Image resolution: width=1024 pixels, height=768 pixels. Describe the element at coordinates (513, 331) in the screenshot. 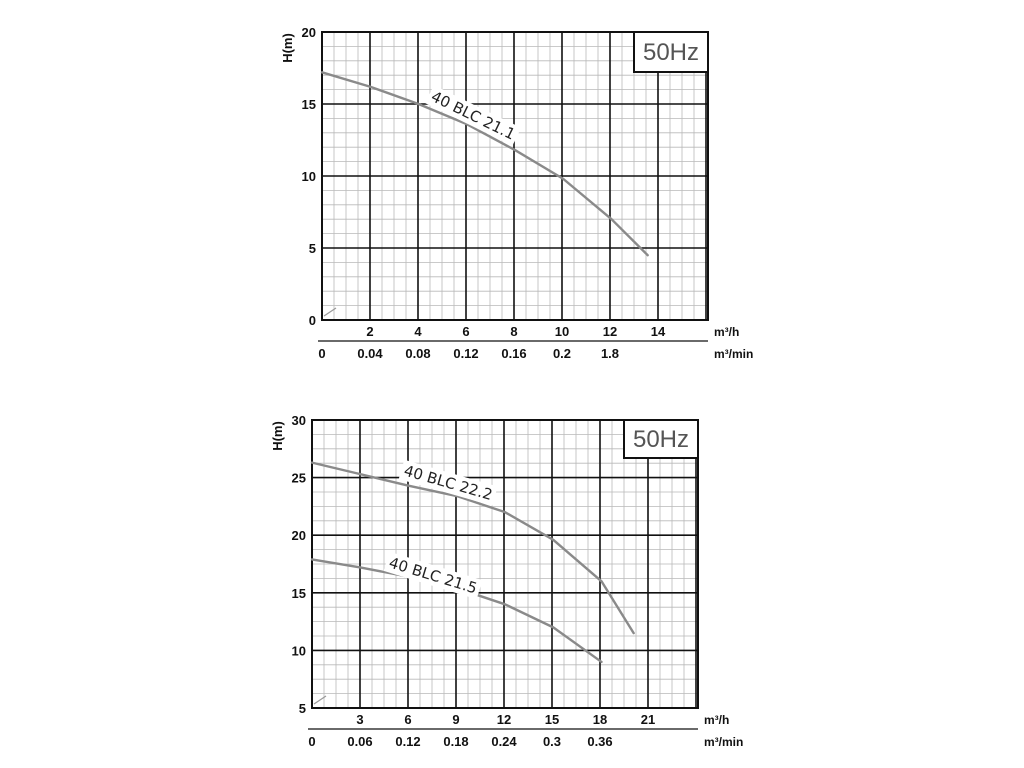

I see `x-tick-label-primary: 8` at that location.